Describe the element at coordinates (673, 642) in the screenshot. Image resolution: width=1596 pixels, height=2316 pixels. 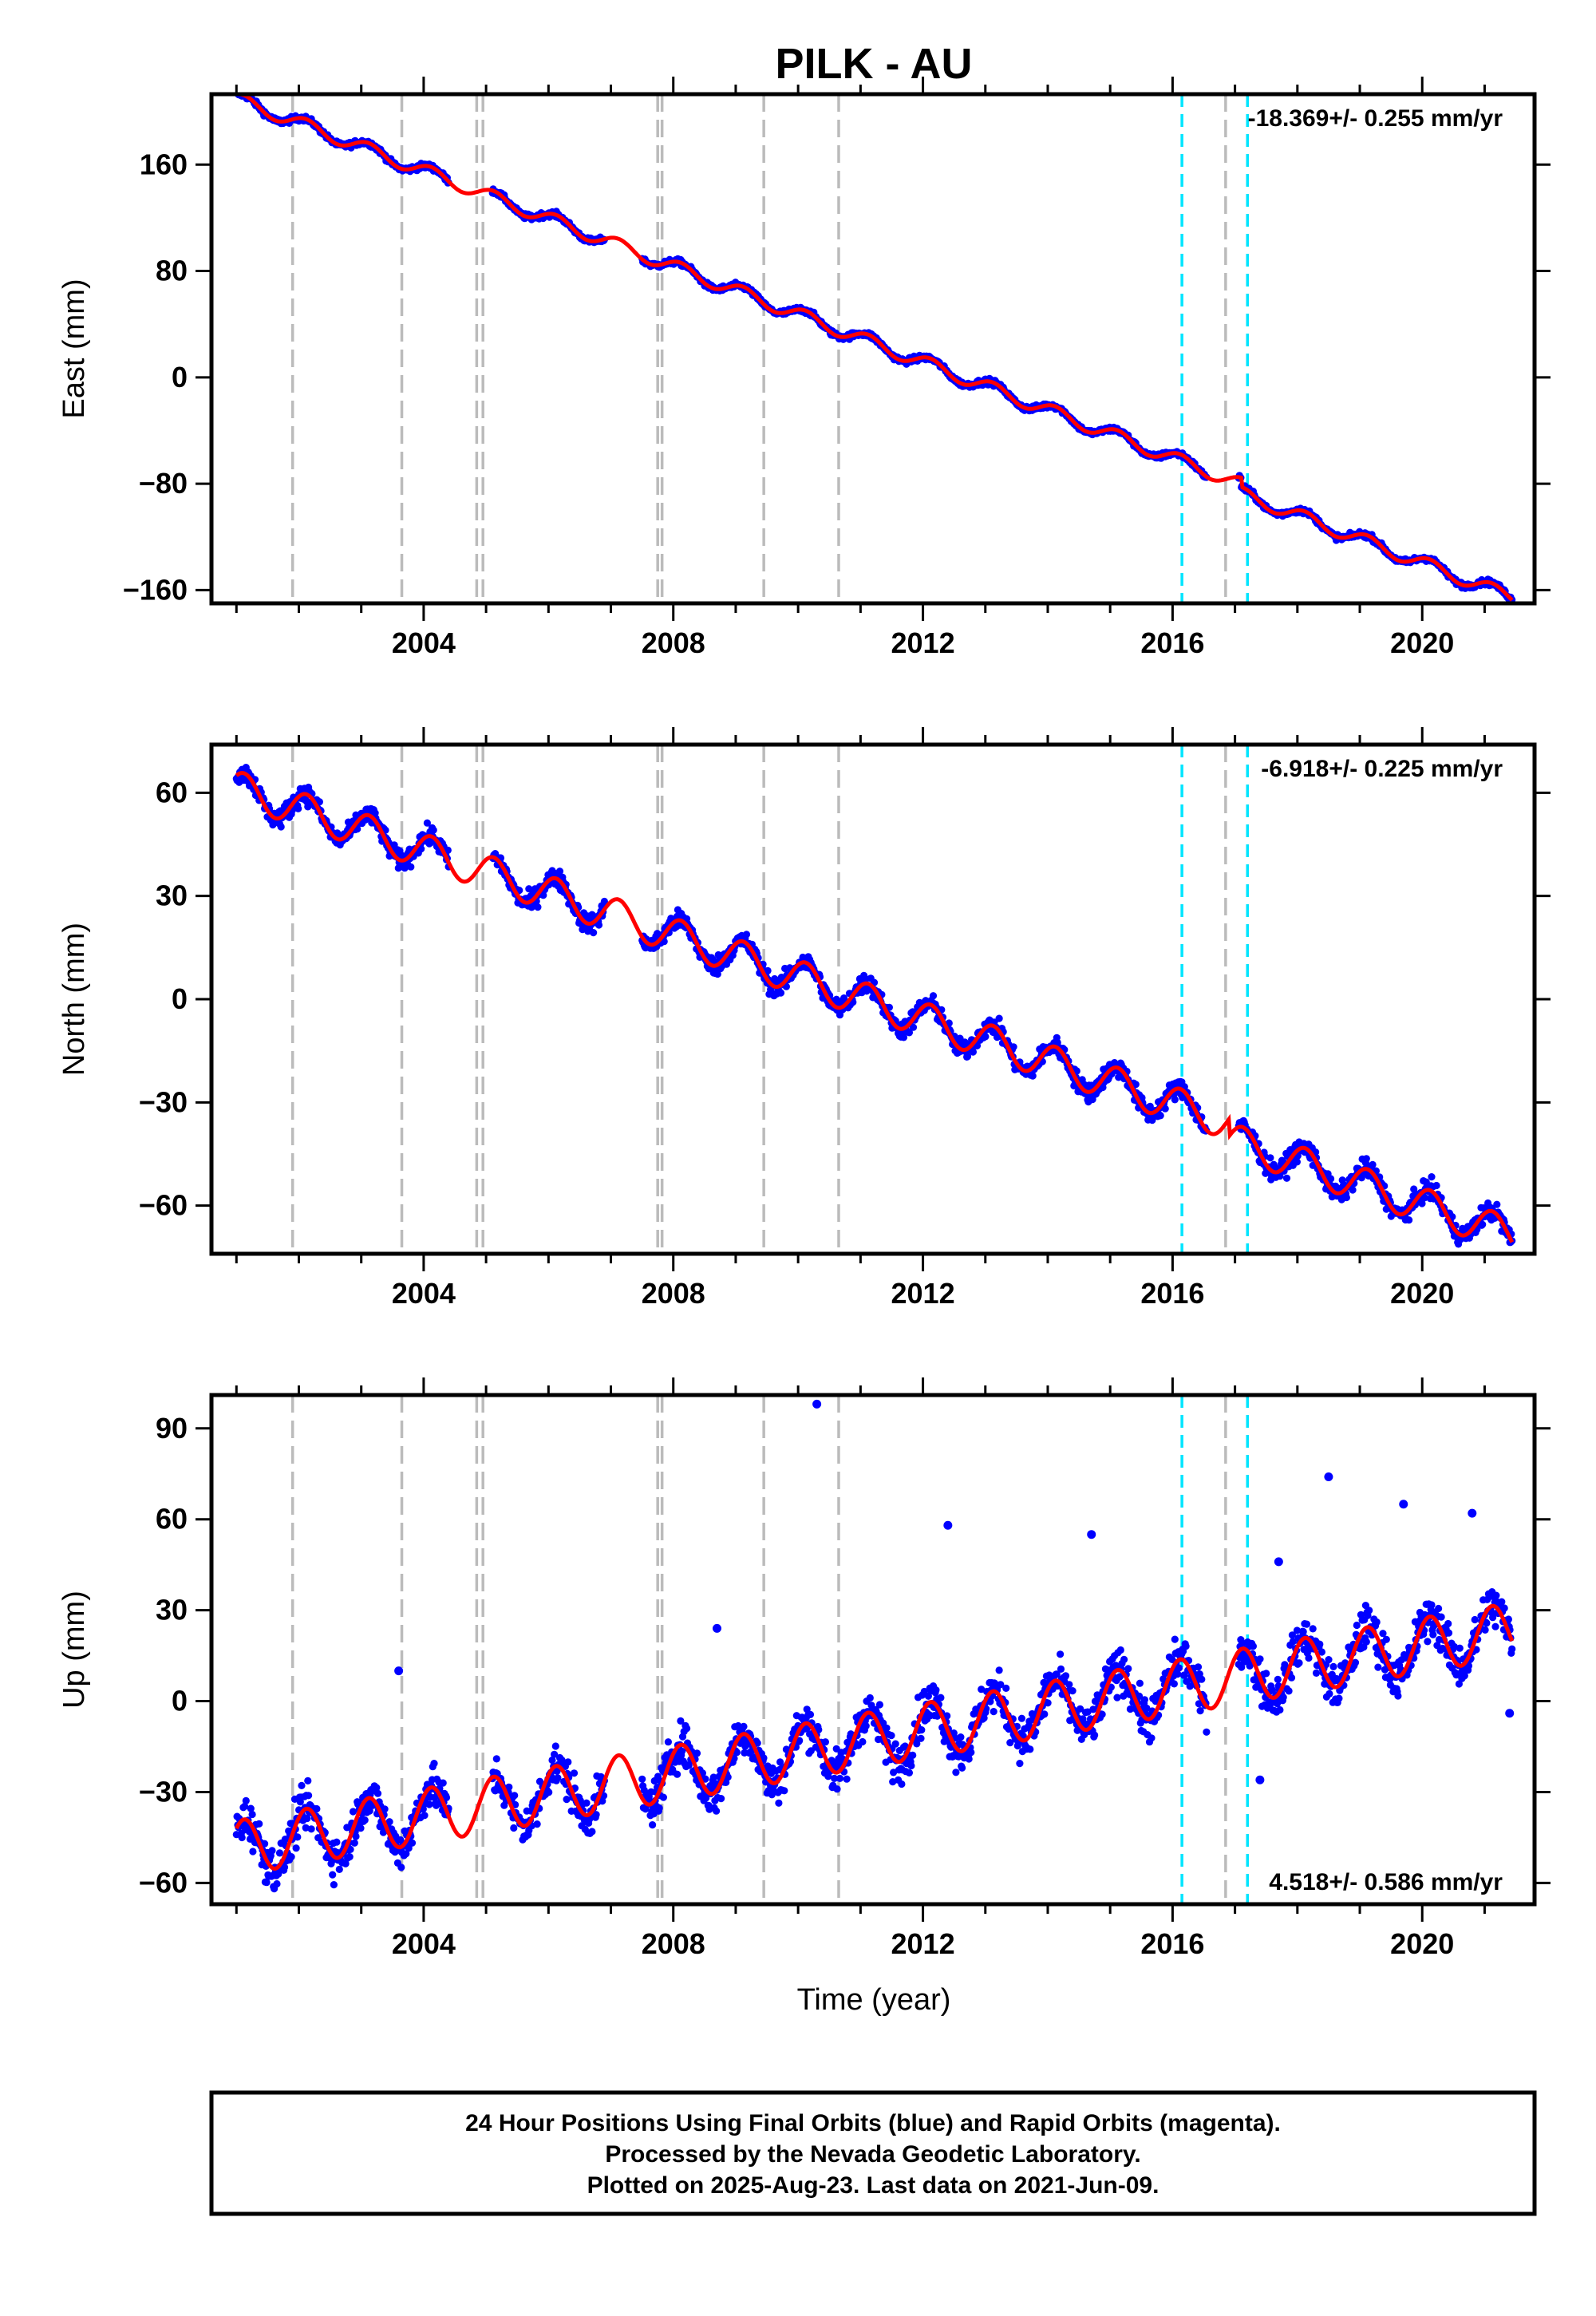
I see `x-tick-label: 2008` at that location.